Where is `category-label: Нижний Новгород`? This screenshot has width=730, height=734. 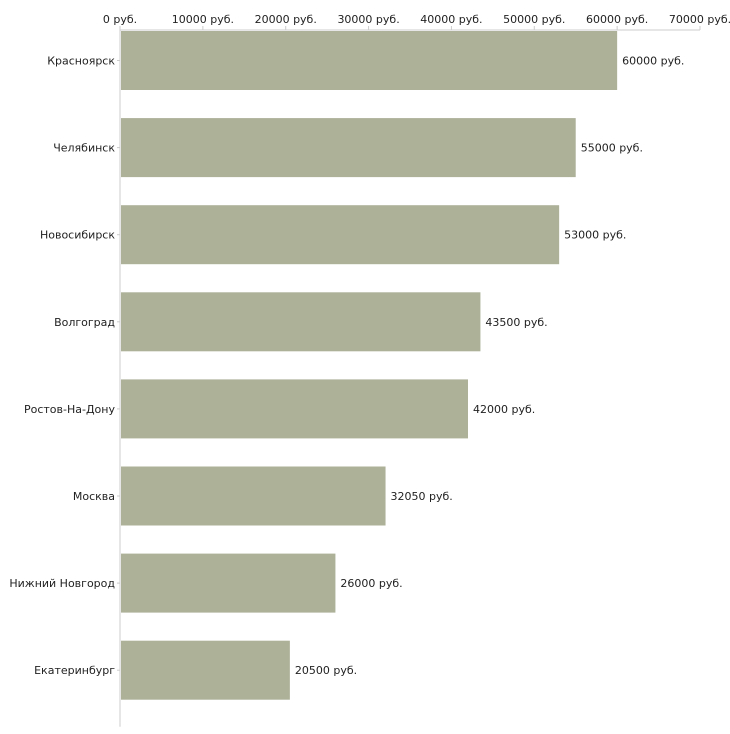
category-label: Нижний Новгород is located at coordinates (62, 583).